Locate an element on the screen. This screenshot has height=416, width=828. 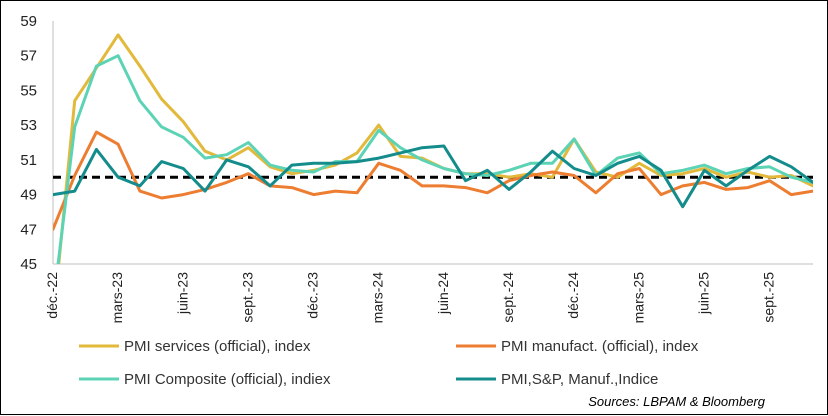
y-tick-label: 59 is located at coordinates (28, 21).